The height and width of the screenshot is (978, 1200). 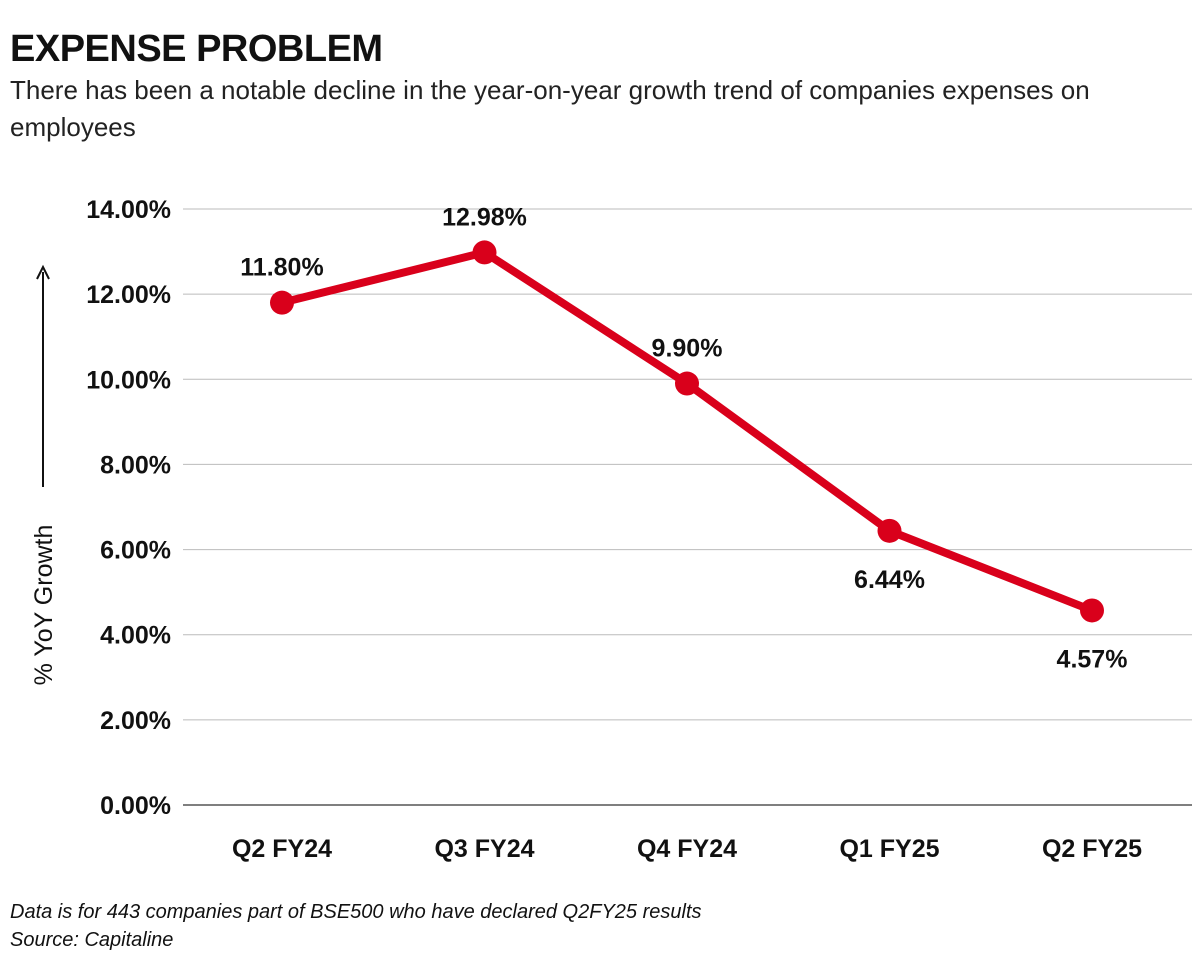 I want to click on x-tick-label: Q2 FY24, so click(x=282, y=849).